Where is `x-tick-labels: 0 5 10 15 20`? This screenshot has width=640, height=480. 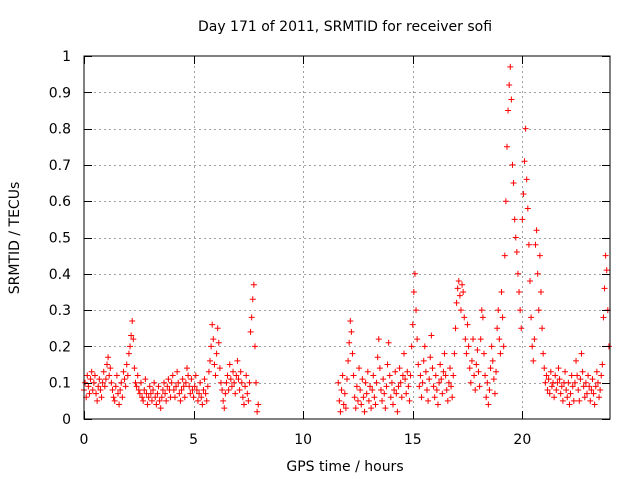
x-tick-labels: 0 5 10 15 20 is located at coordinates (306, 440).